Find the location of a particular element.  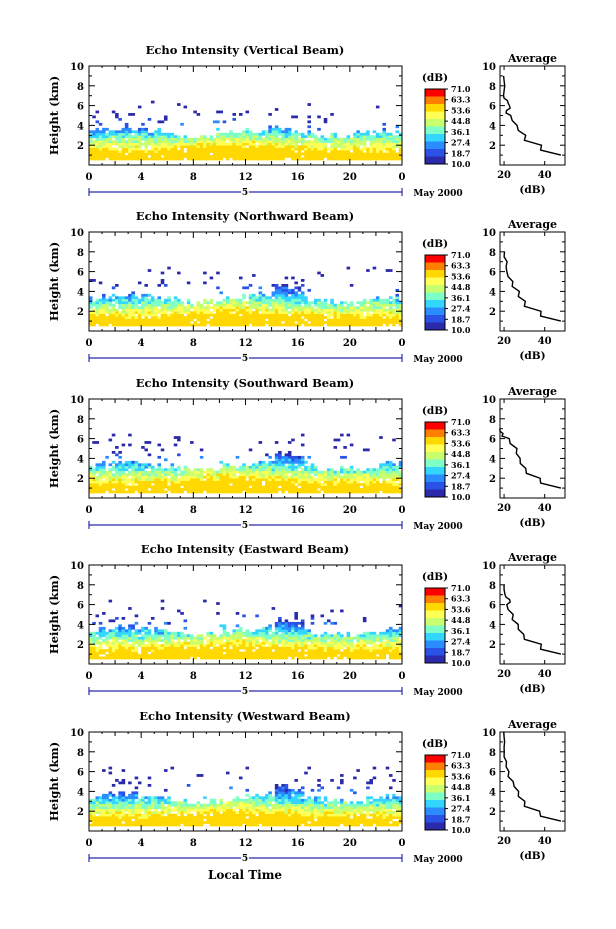

x-tick-label: 0 is located at coordinates (89, 177).